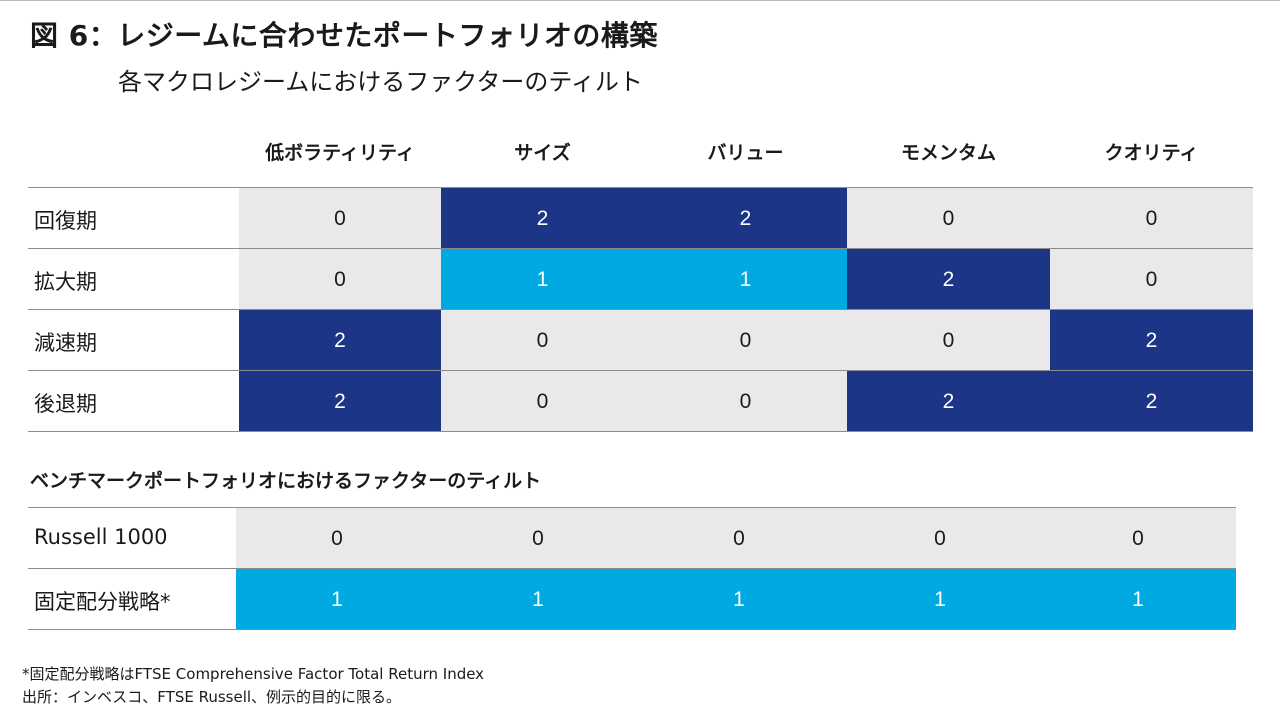 This screenshot has width=1280, height=720. What do you see at coordinates (102, 602) in the screenshot?
I see `row-label: 固定配分戦略*` at bounding box center [102, 602].